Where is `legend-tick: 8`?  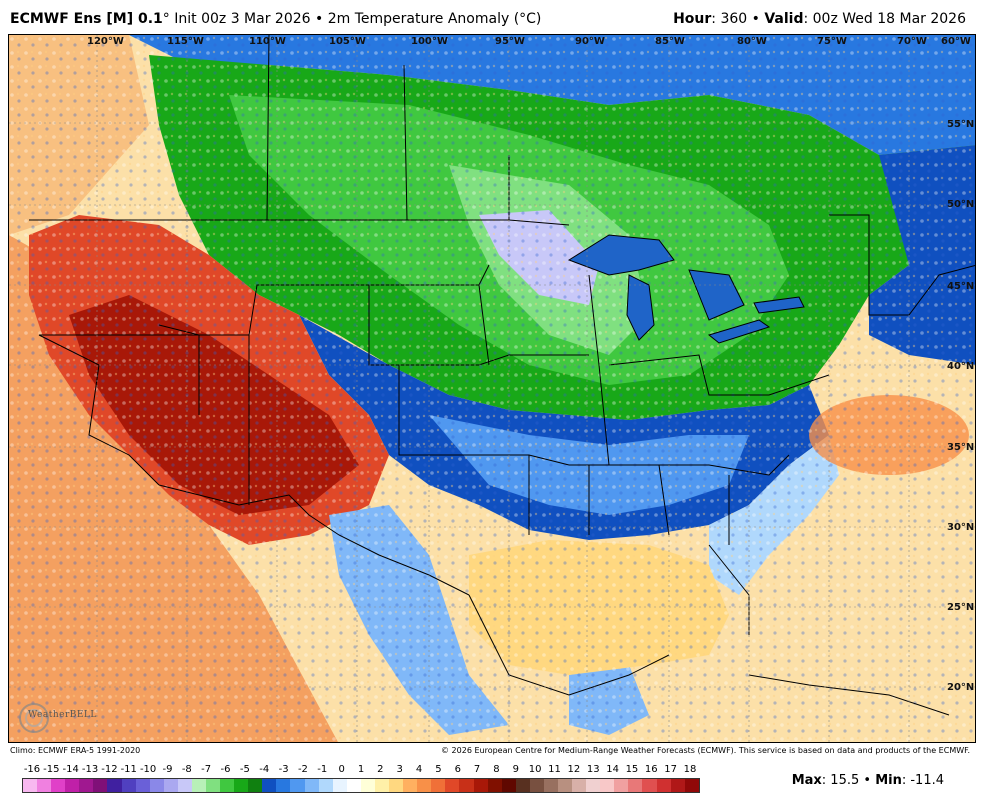
legend-tick: 8 is located at coordinates (496, 769).